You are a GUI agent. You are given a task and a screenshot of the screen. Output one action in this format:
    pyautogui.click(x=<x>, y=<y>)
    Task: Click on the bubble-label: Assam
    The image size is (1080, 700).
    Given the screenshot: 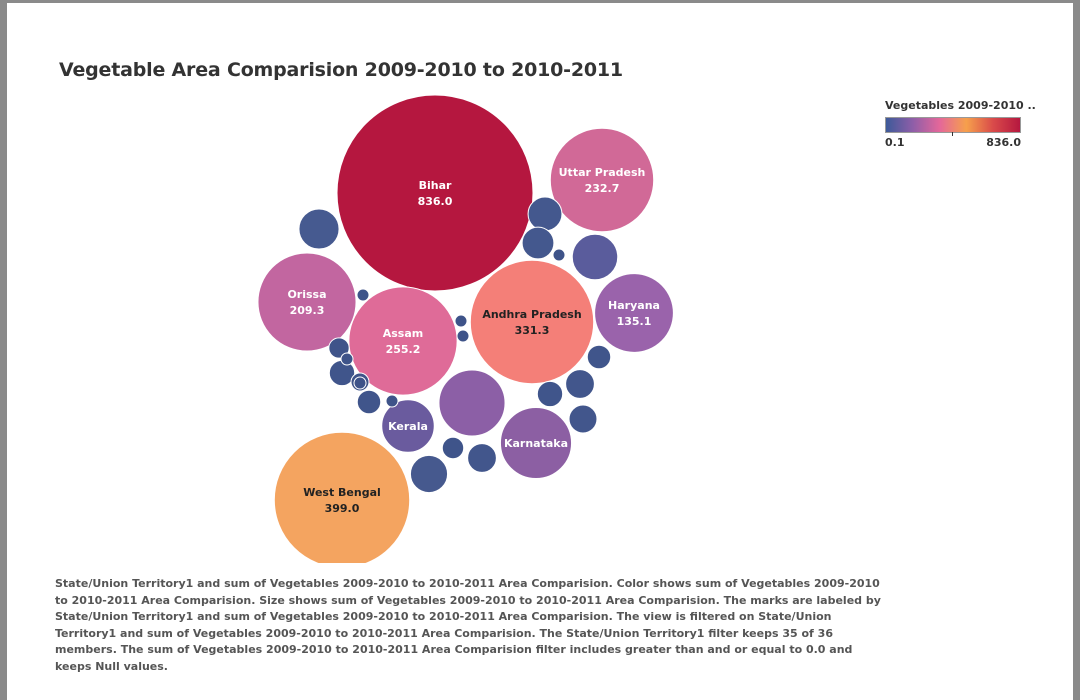 What is the action you would take?
    pyautogui.click(x=403, y=333)
    